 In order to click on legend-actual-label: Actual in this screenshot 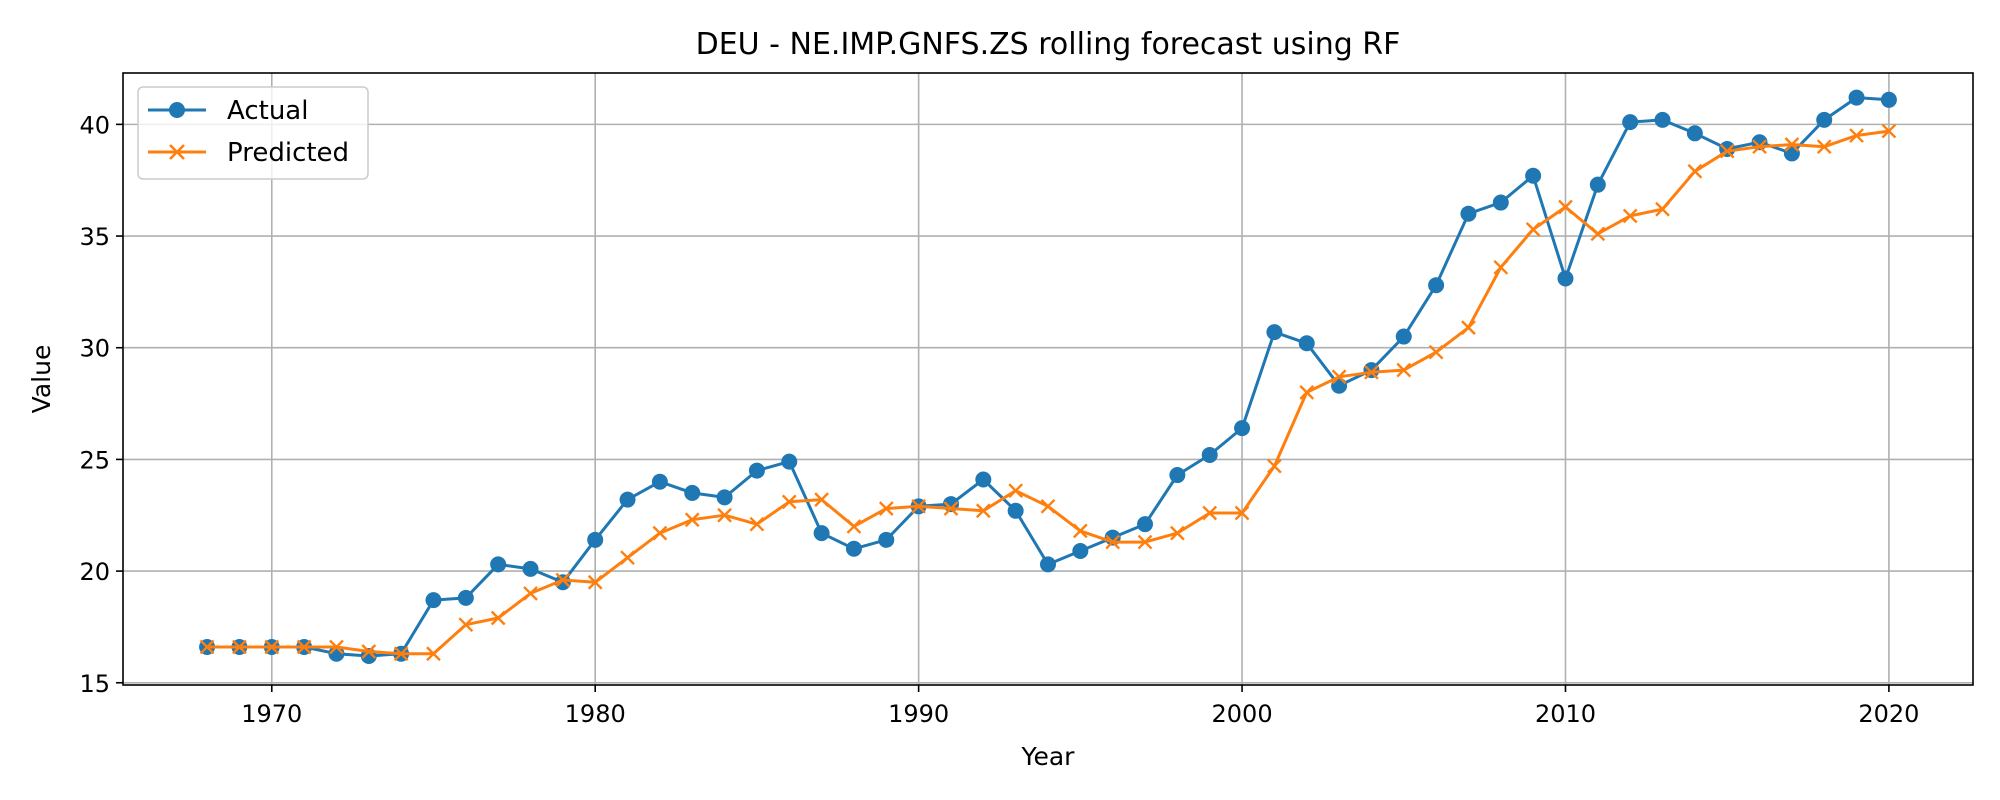, I will do `click(267, 111)`.